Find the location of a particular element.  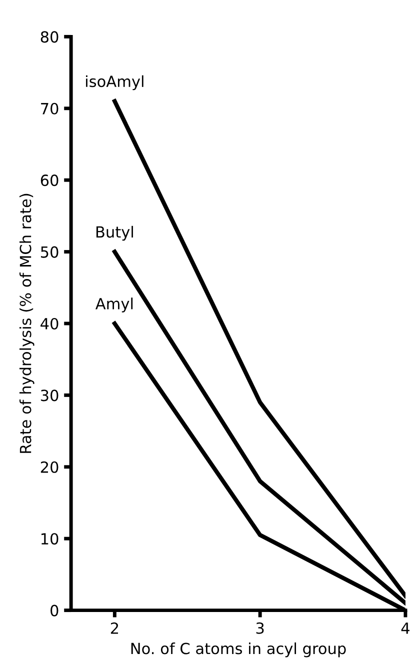

y-tick-label: 40 is located at coordinates (49, 324).